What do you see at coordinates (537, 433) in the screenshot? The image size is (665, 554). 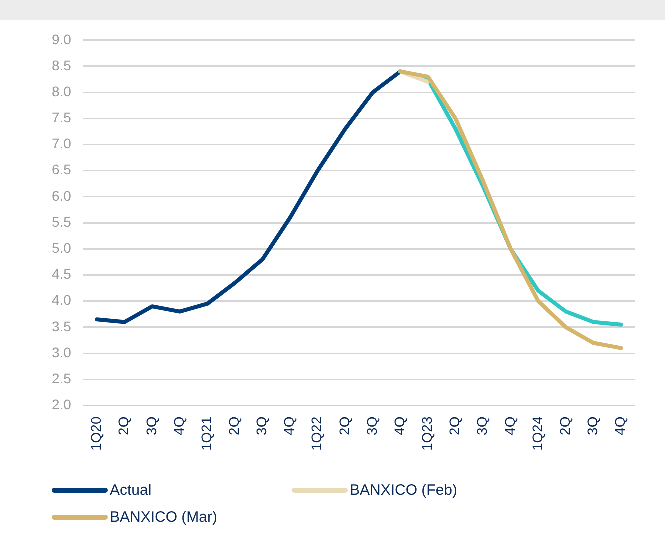 I see `x-tick-label: 1Q24` at bounding box center [537, 433].